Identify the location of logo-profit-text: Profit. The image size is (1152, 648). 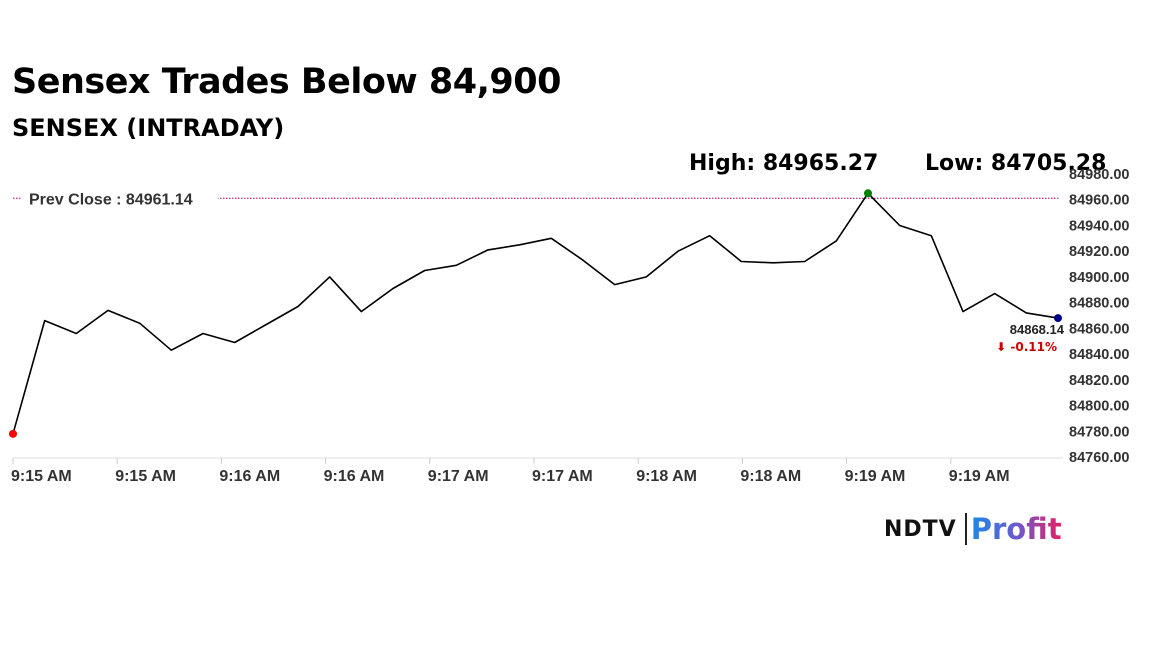
(1016, 529).